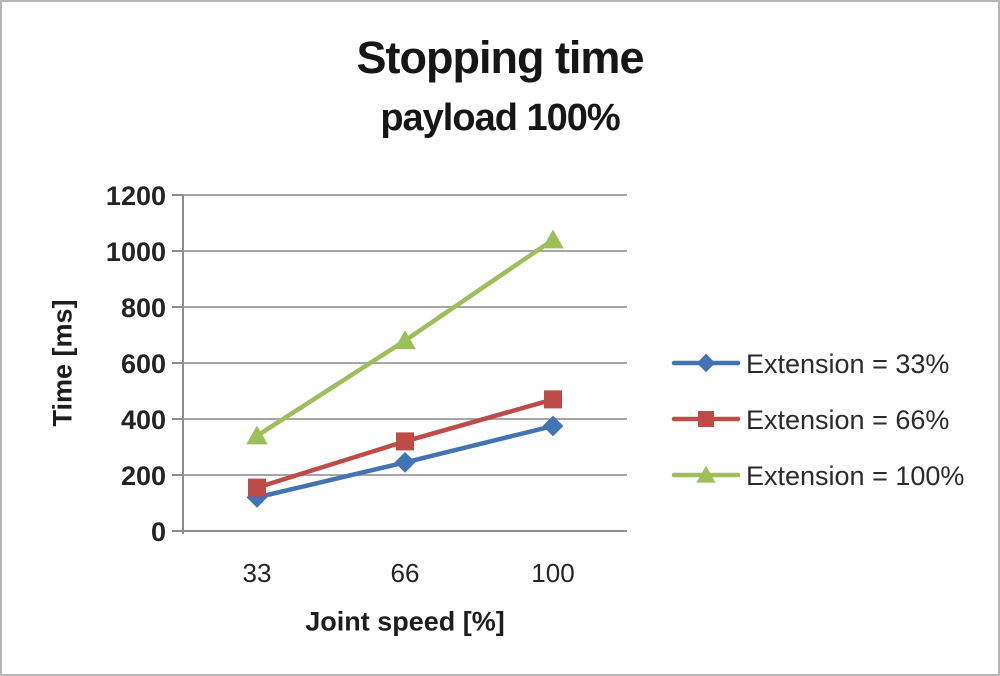 The image size is (1000, 676). Describe the element at coordinates (847, 420) in the screenshot. I see `legend-label: Extension = 66%` at that location.